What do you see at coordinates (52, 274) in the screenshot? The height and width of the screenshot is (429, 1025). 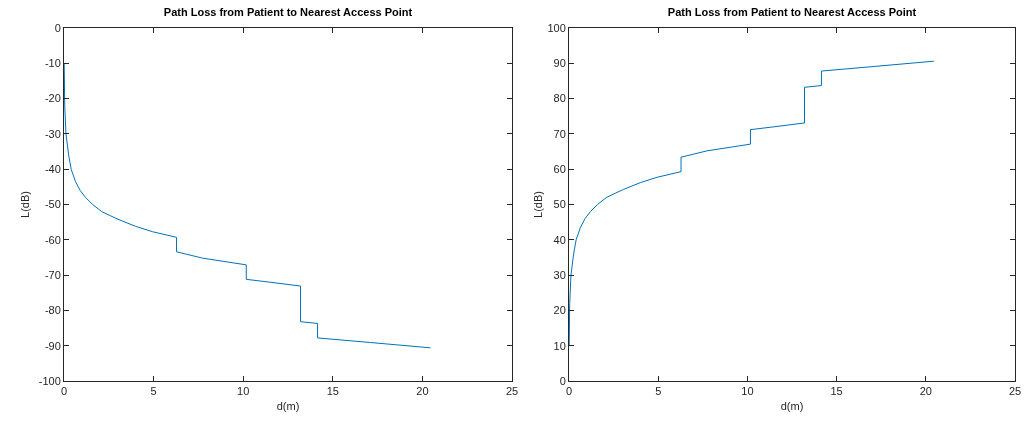 I see `y-tick-label: -70` at bounding box center [52, 274].